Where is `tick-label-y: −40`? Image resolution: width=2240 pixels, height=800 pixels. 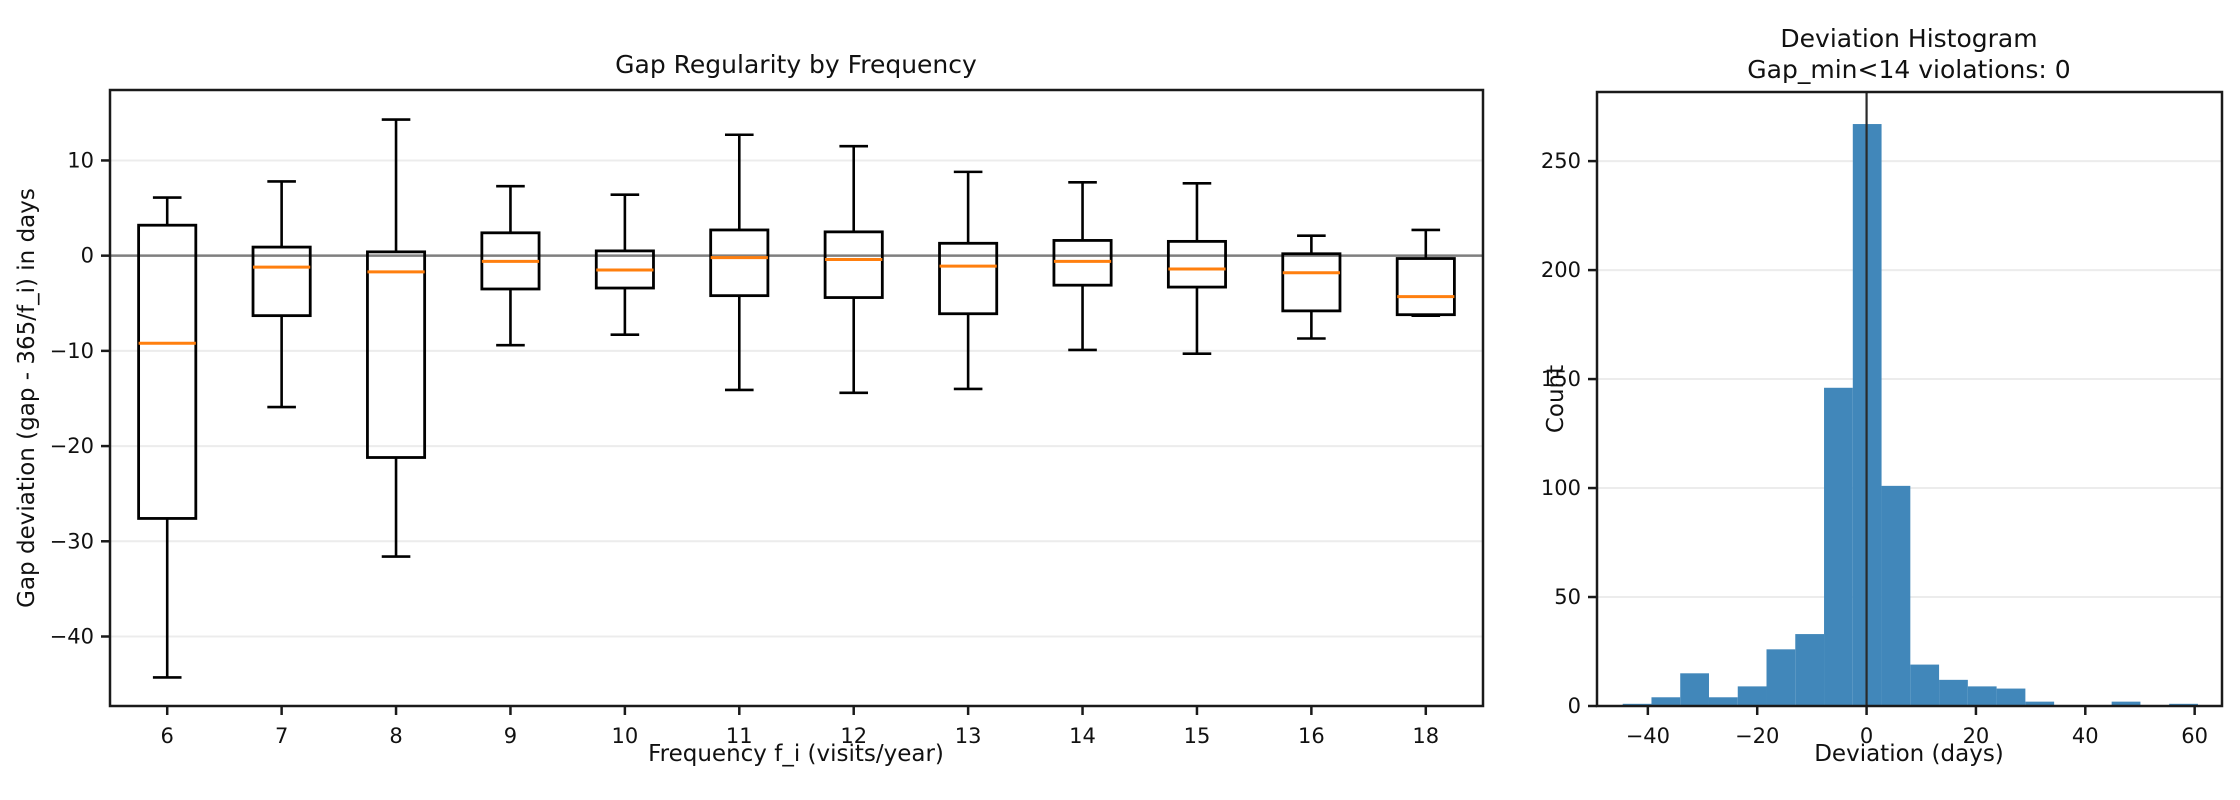 tick-label-y: −40 is located at coordinates (72, 636).